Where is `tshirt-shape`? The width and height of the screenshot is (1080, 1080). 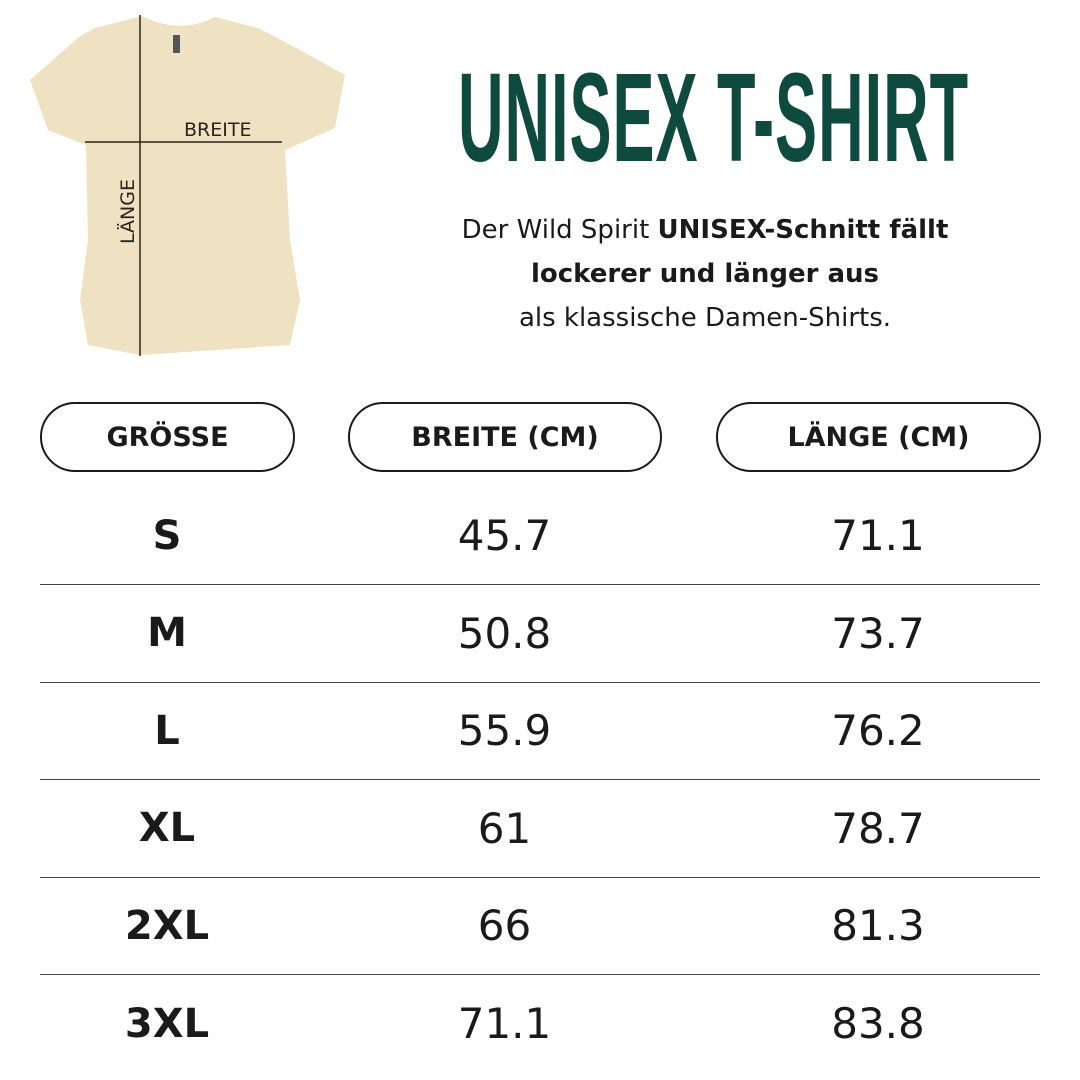 tshirt-shape is located at coordinates (187, 185).